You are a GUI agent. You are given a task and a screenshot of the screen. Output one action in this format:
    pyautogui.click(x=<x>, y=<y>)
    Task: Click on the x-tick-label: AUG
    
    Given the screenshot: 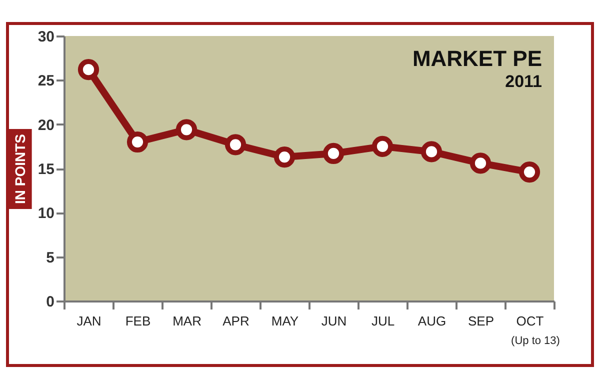 What is the action you would take?
    pyautogui.click(x=432, y=321)
    